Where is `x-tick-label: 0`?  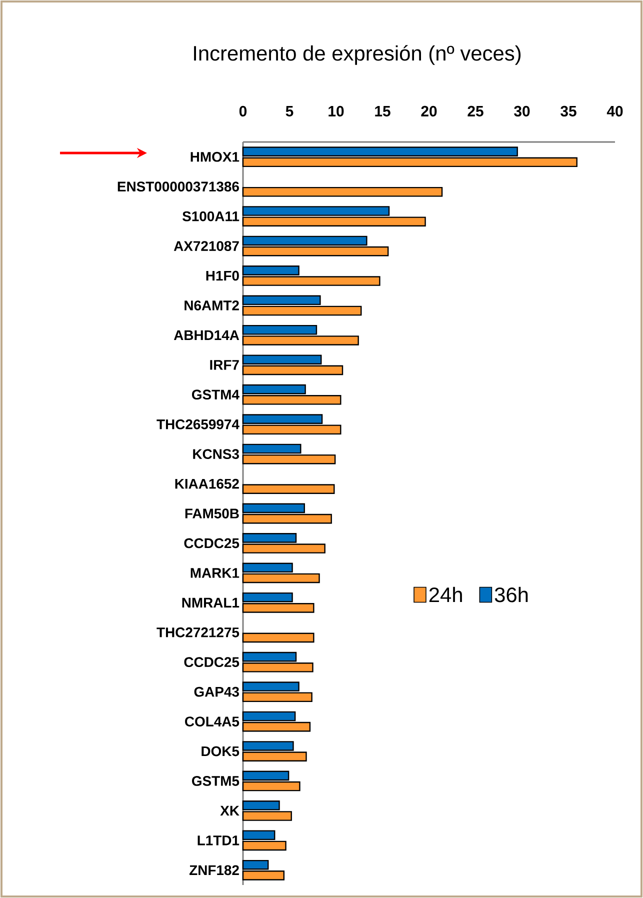
x-tick-label: 0 is located at coordinates (243, 111).